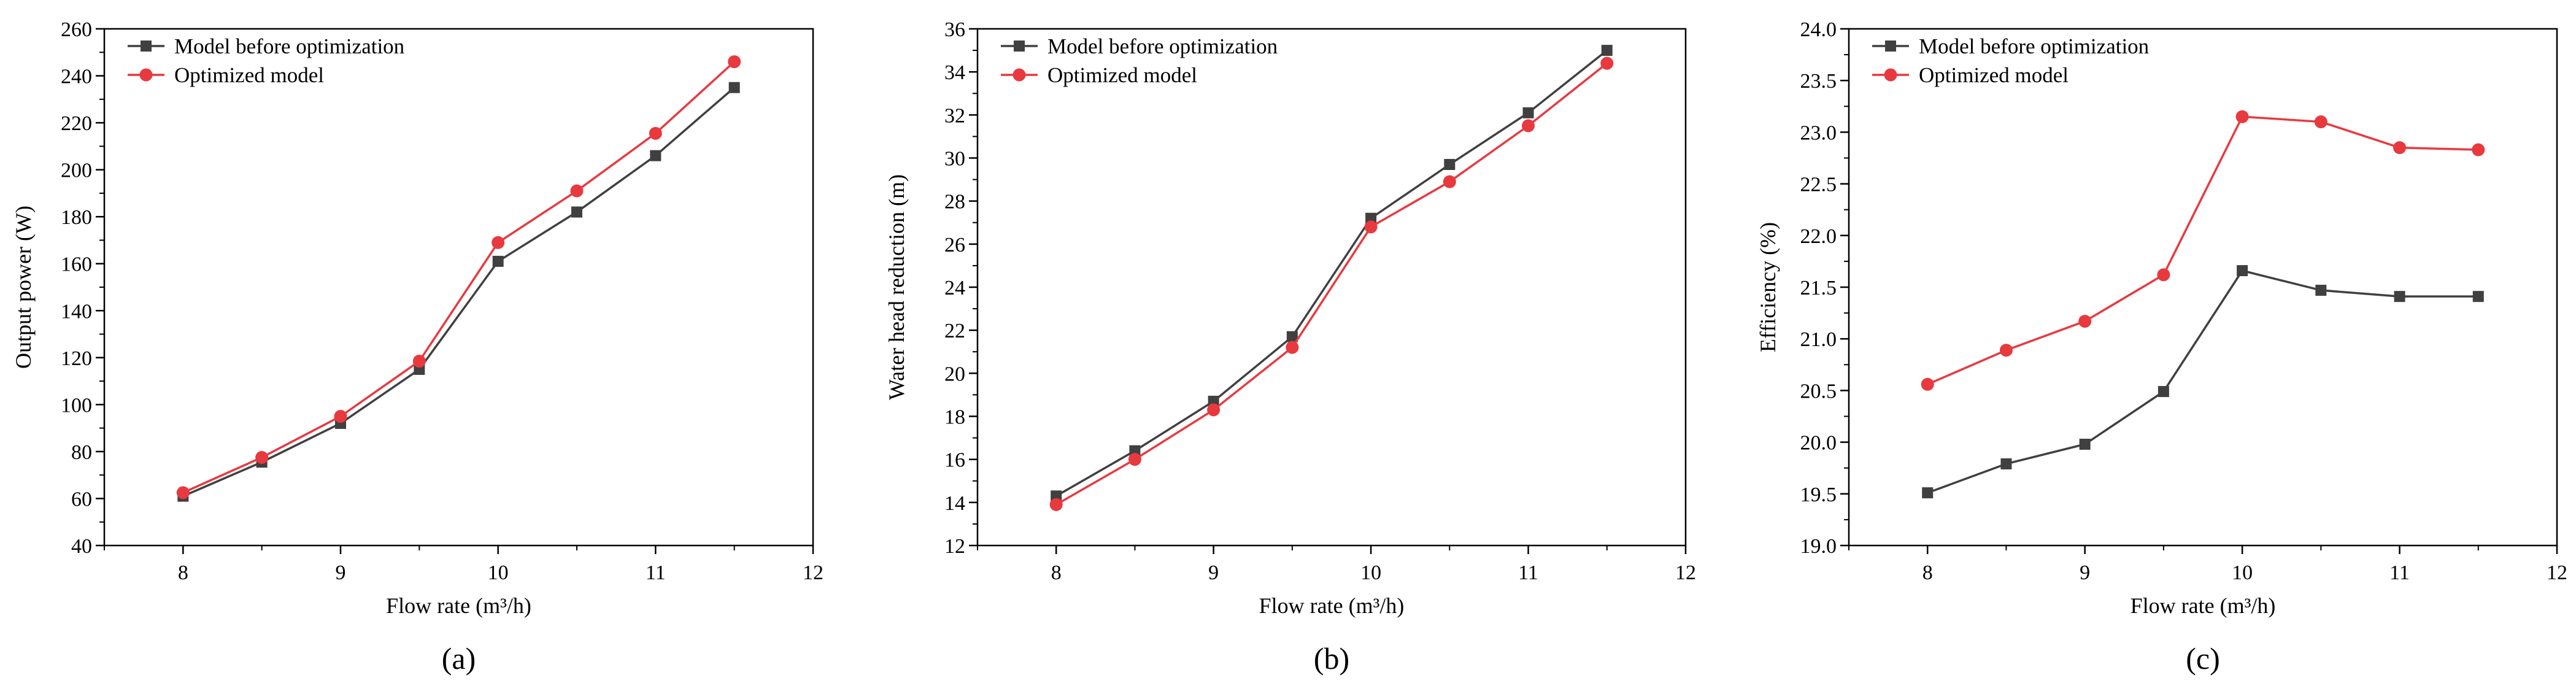 The height and width of the screenshot is (694, 2576). I want to click on y-tick-label: 26, so click(954, 245).